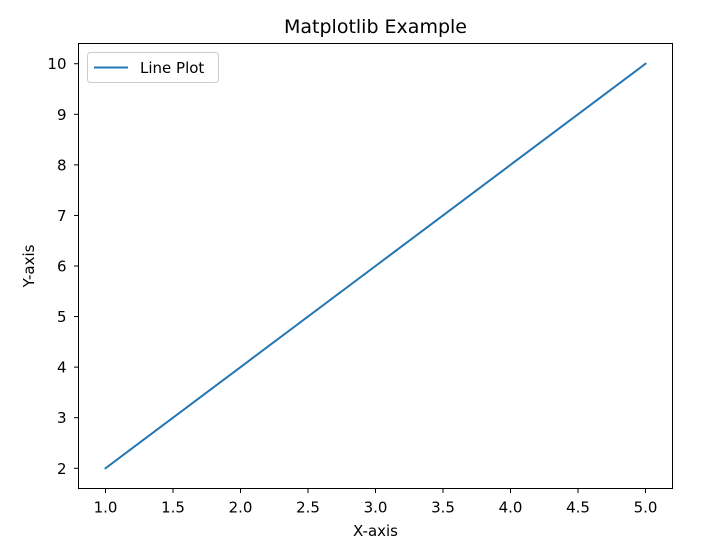  Describe the element at coordinates (106, 508) in the screenshot. I see `x-tick-label-1.0: 1.0` at that location.